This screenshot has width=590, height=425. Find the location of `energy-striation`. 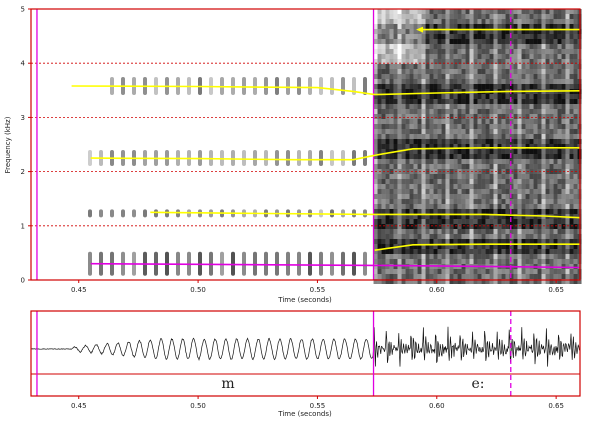

energy-striation is located at coordinates (244, 263).